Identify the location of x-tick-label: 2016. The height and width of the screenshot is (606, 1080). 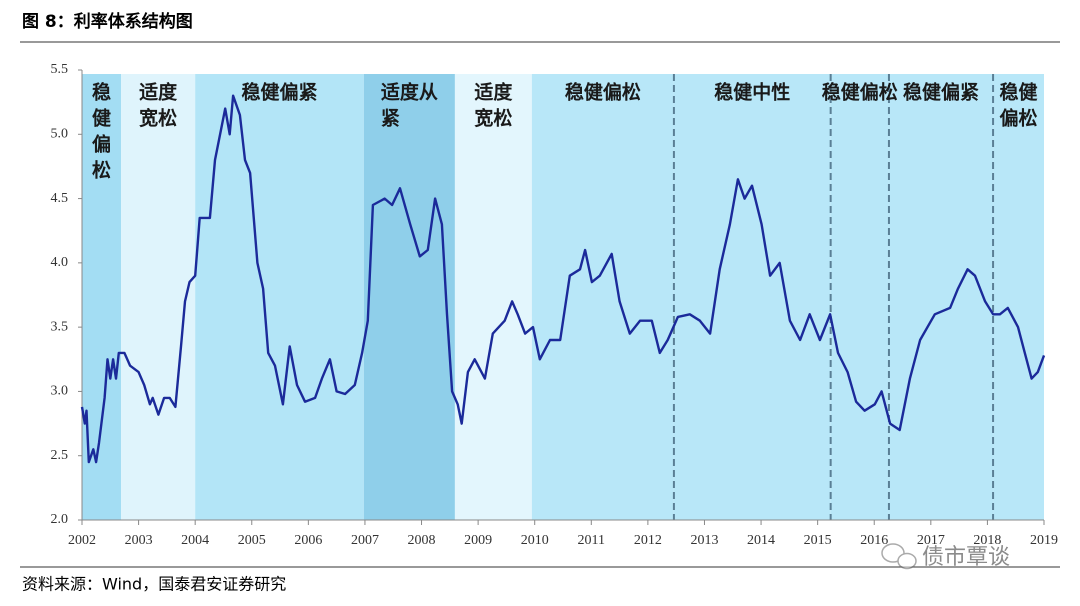
(874, 540).